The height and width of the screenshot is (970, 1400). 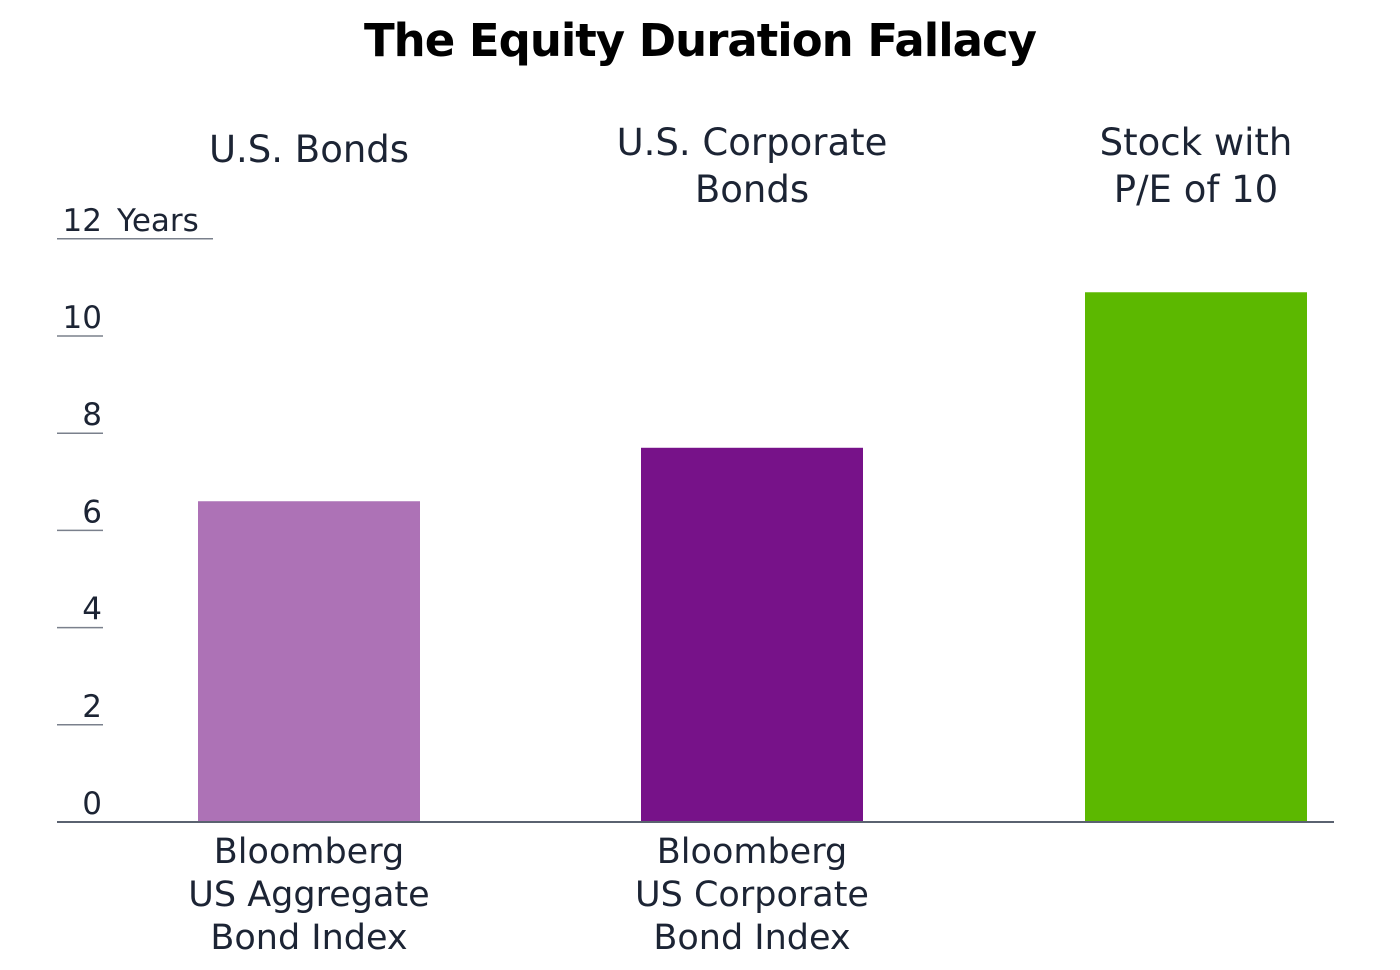 I want to click on y-tick-label: 10, so click(x=82, y=318).